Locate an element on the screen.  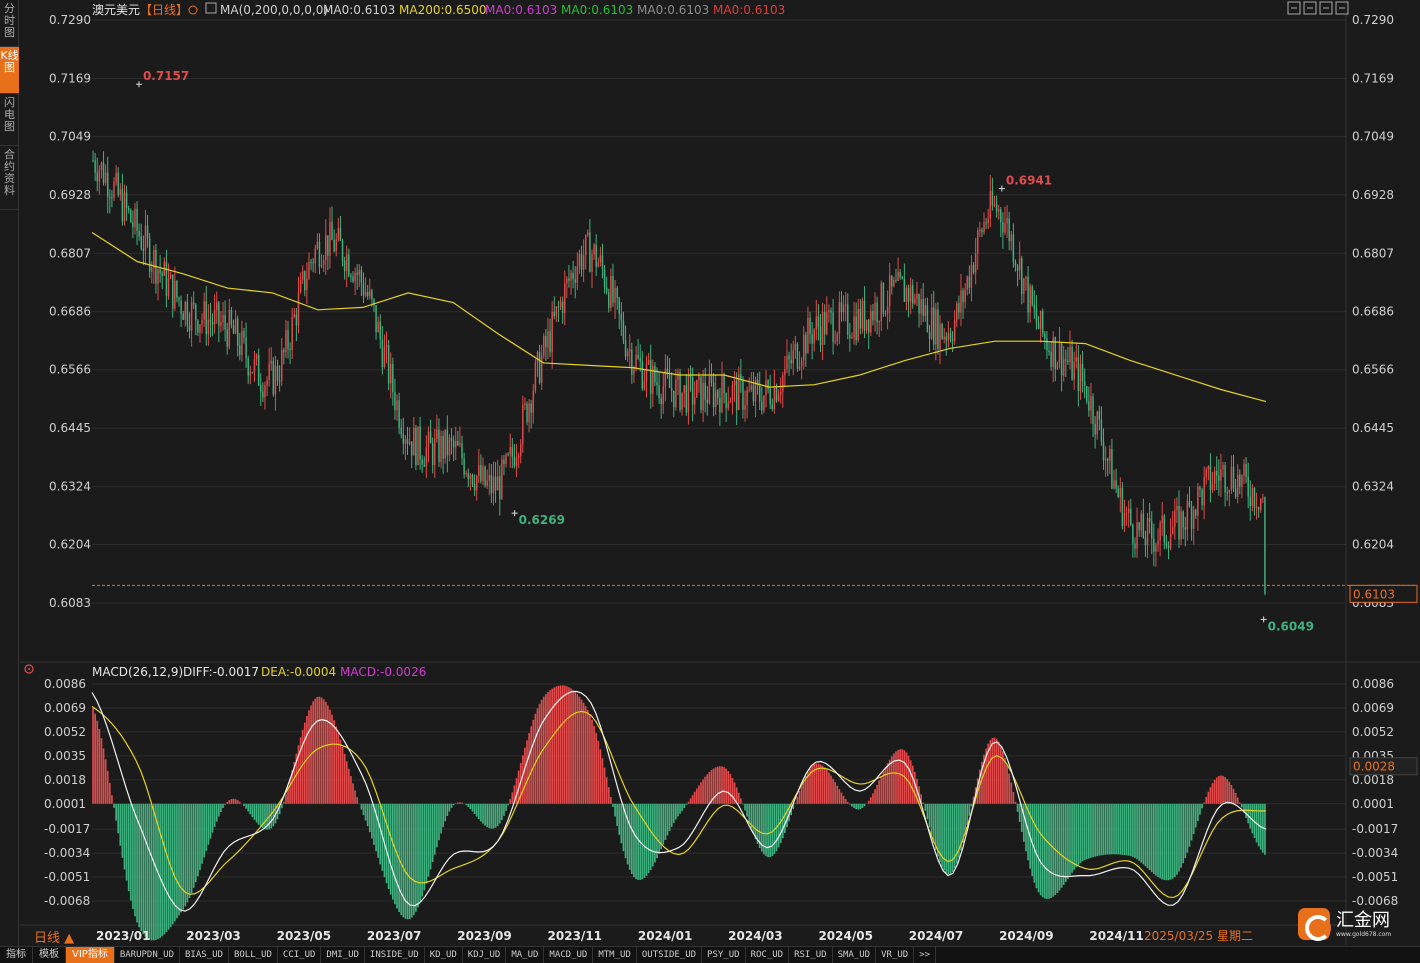
indicator-tab: SMA_UD is located at coordinates (855, 955).